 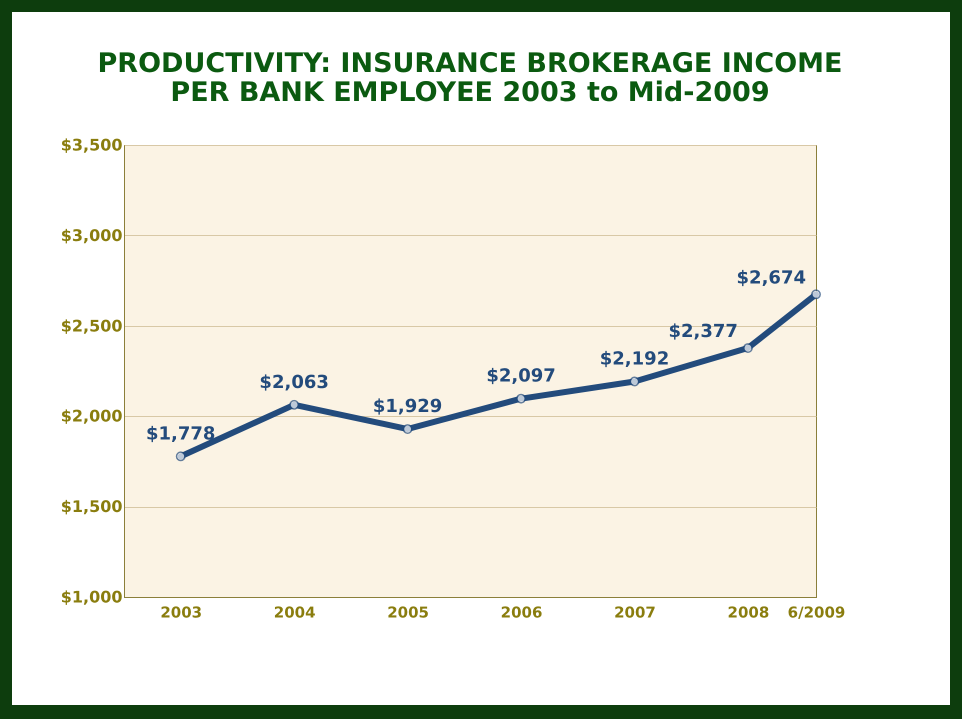 What do you see at coordinates (294, 382) in the screenshot?
I see `data-label: $2,063` at bounding box center [294, 382].